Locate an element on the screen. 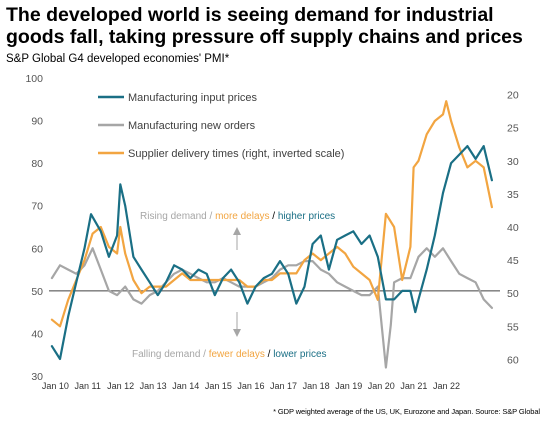  rising-sep-2: / is located at coordinates (274, 216).